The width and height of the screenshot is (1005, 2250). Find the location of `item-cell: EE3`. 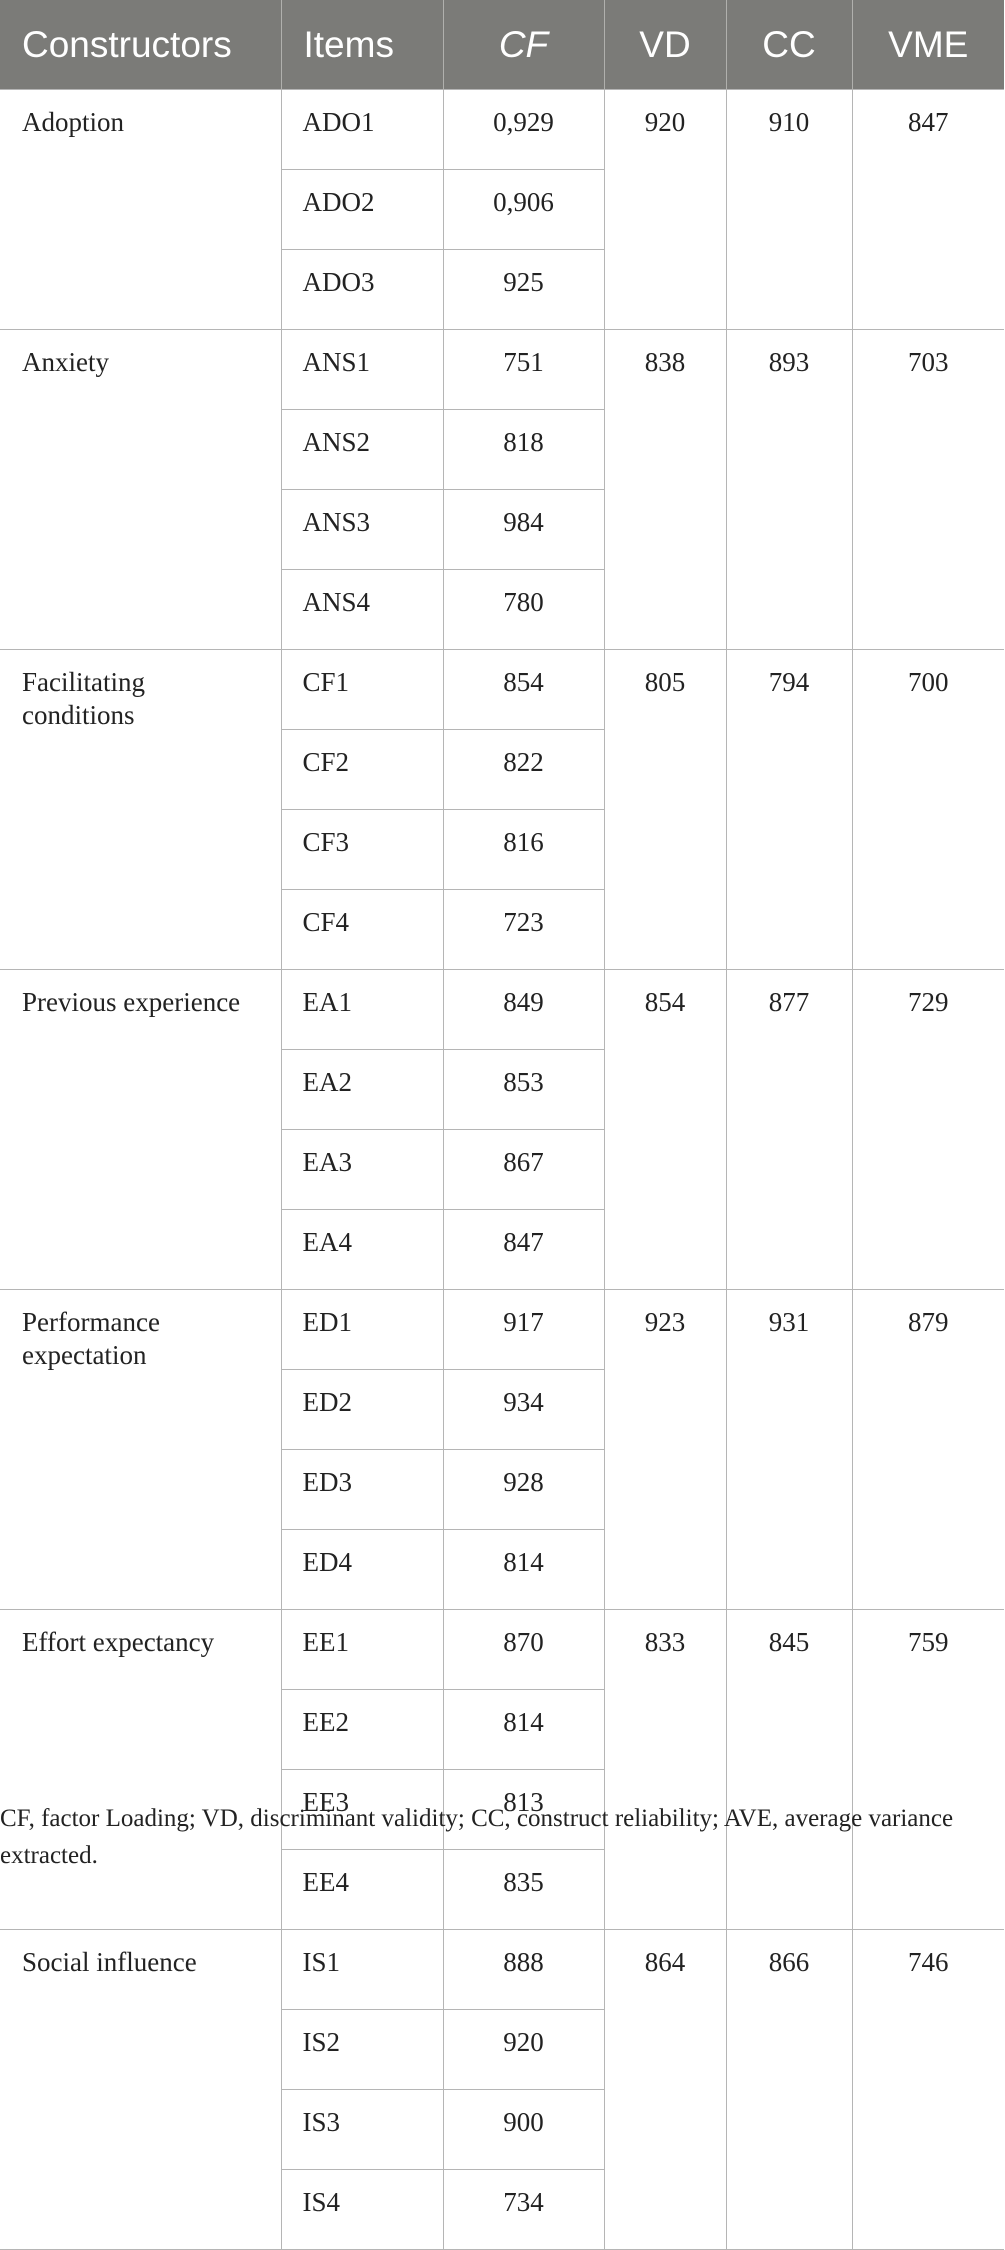

item-cell: EE3 is located at coordinates (362, 1809).